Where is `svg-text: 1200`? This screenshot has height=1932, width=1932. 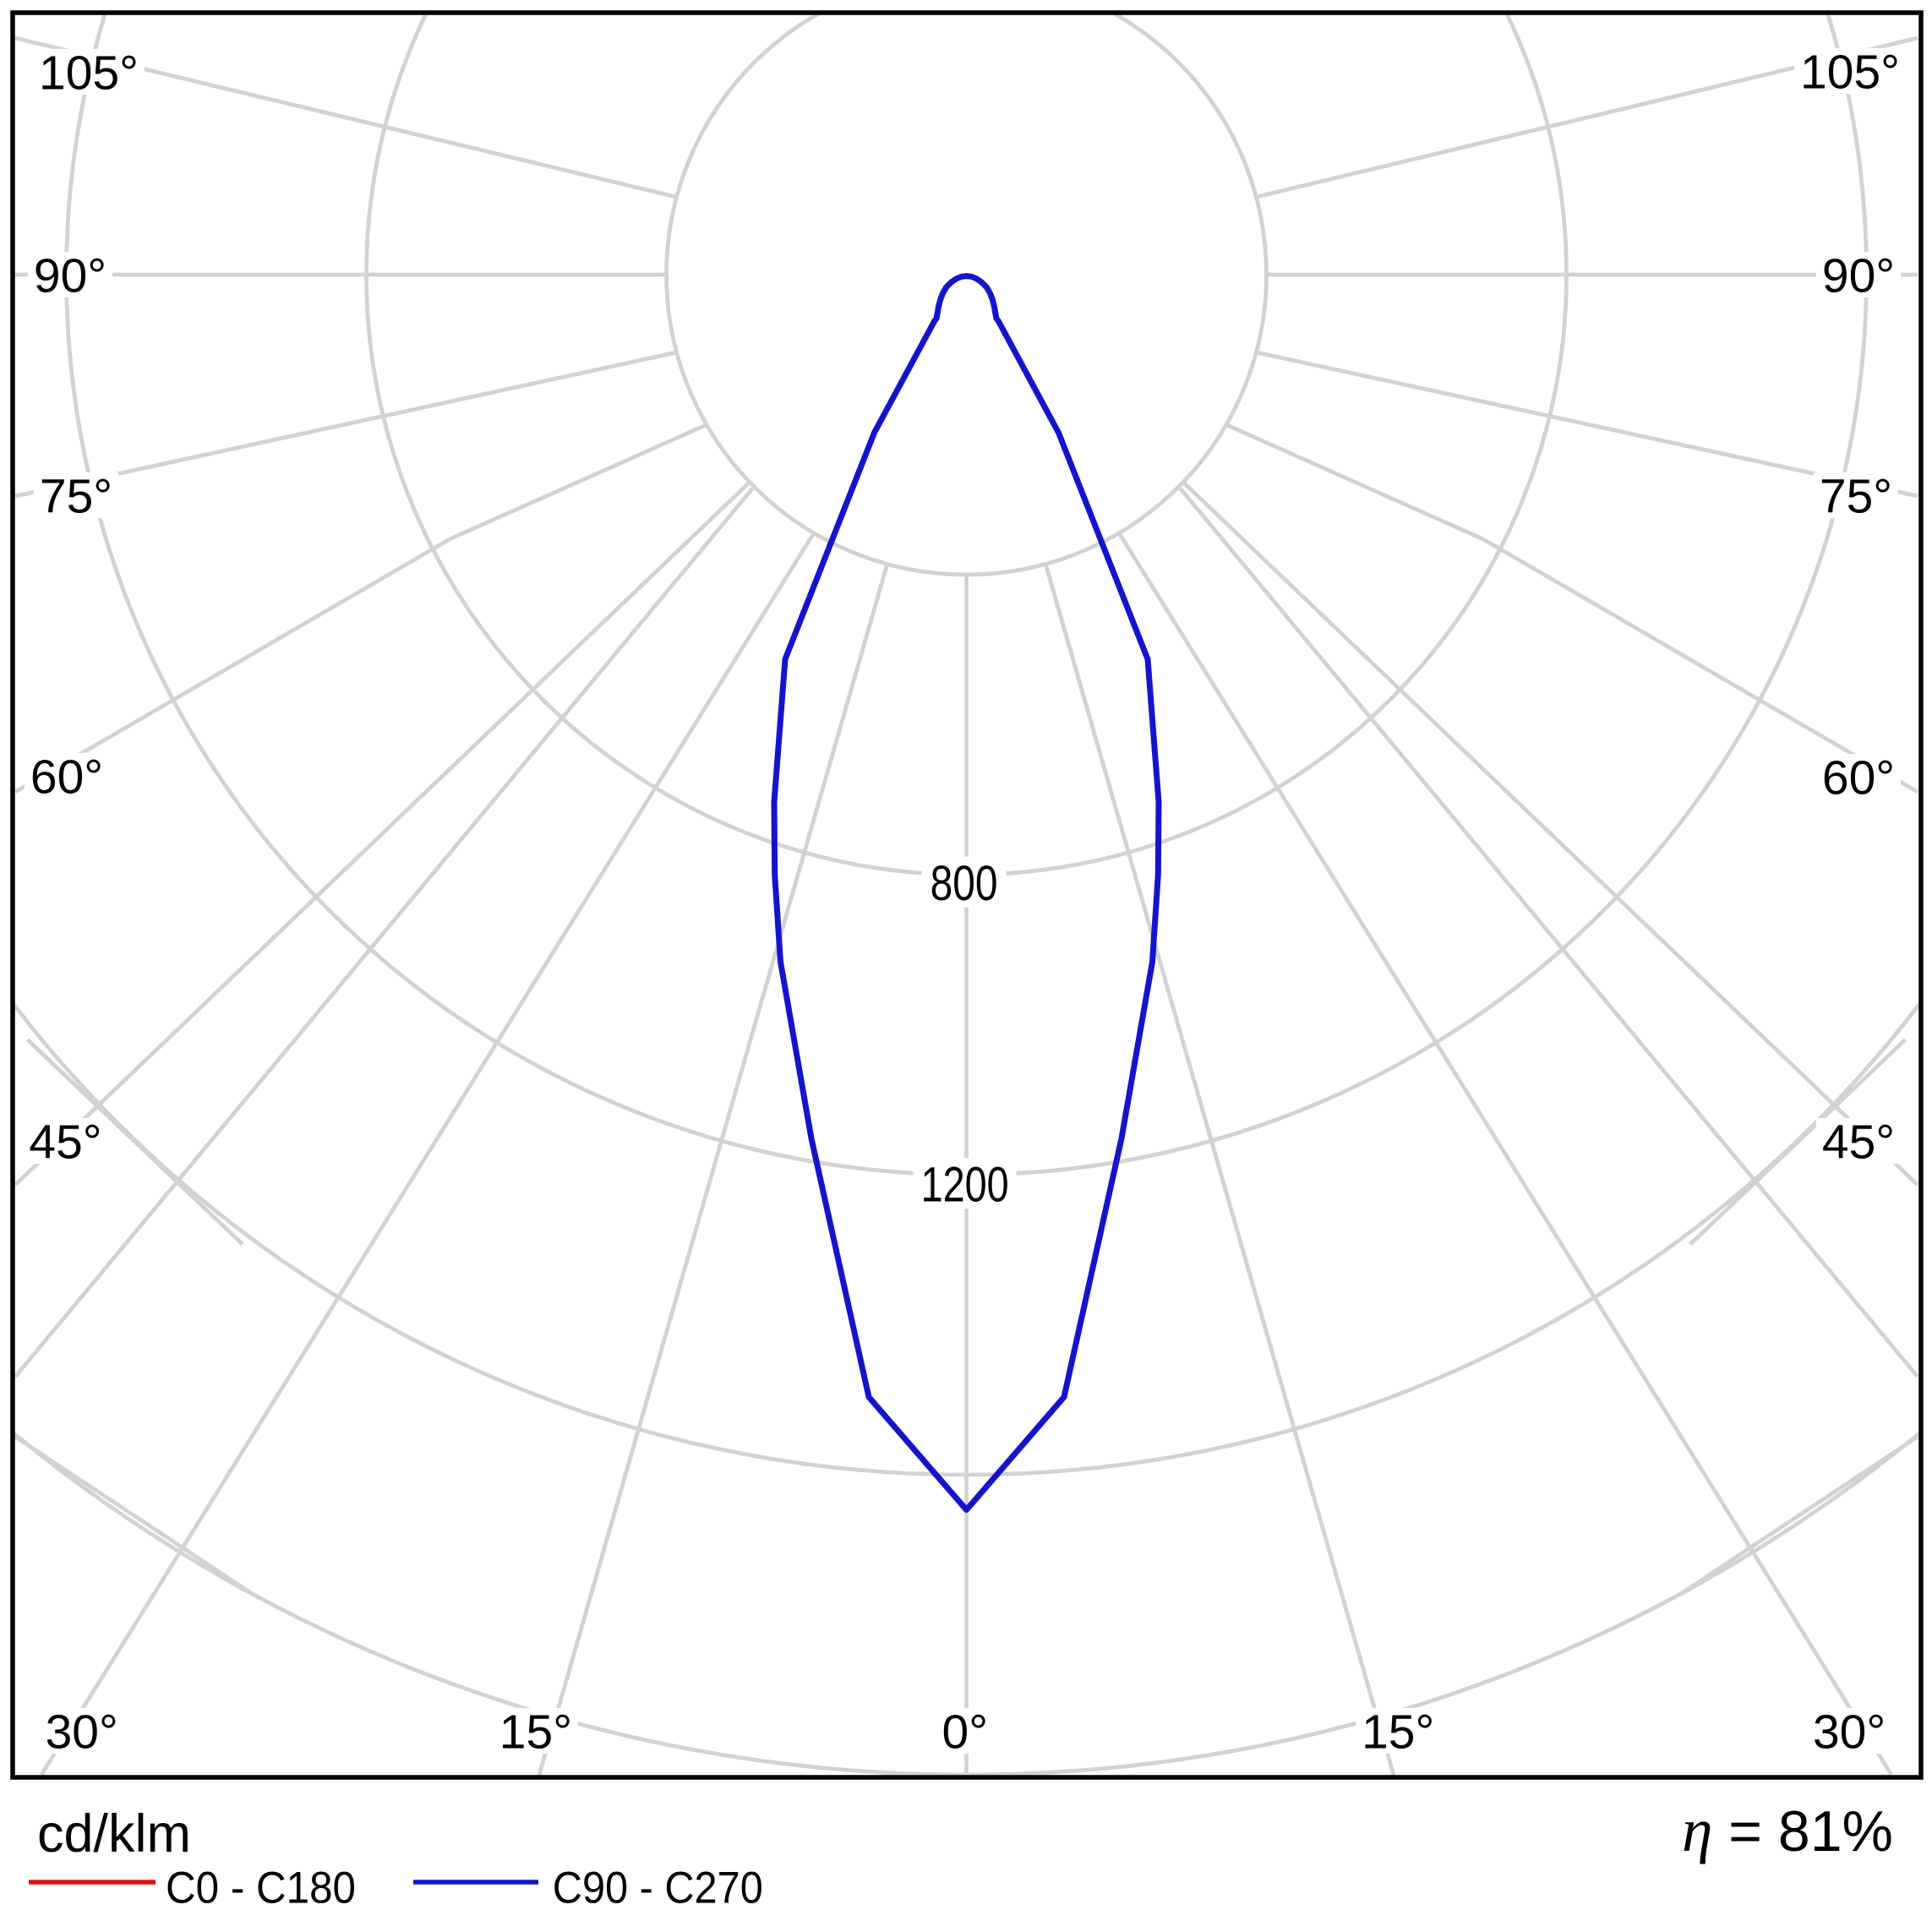 svg-text: 1200 is located at coordinates (965, 1185).